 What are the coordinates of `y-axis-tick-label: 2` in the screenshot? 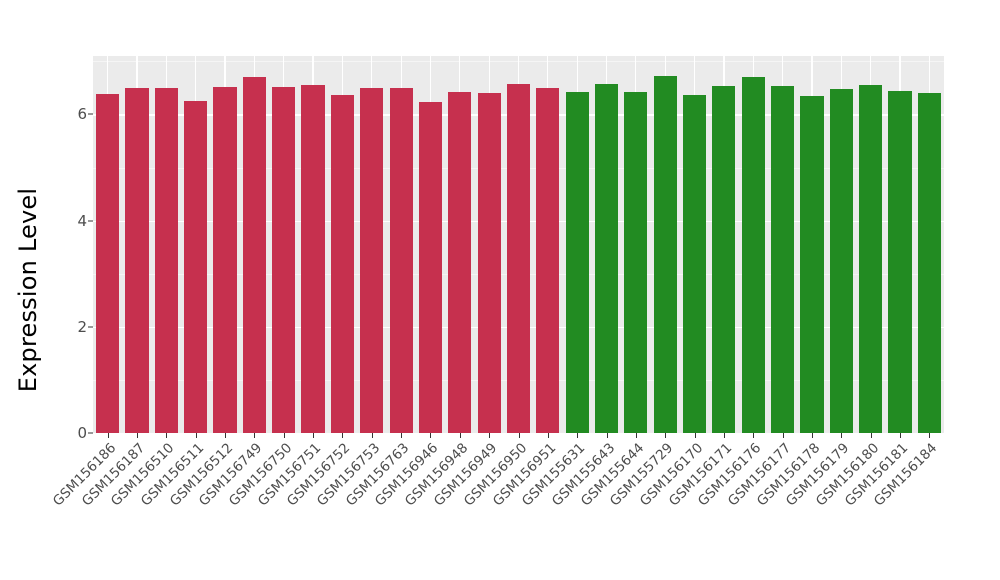 It's located at (82, 326).